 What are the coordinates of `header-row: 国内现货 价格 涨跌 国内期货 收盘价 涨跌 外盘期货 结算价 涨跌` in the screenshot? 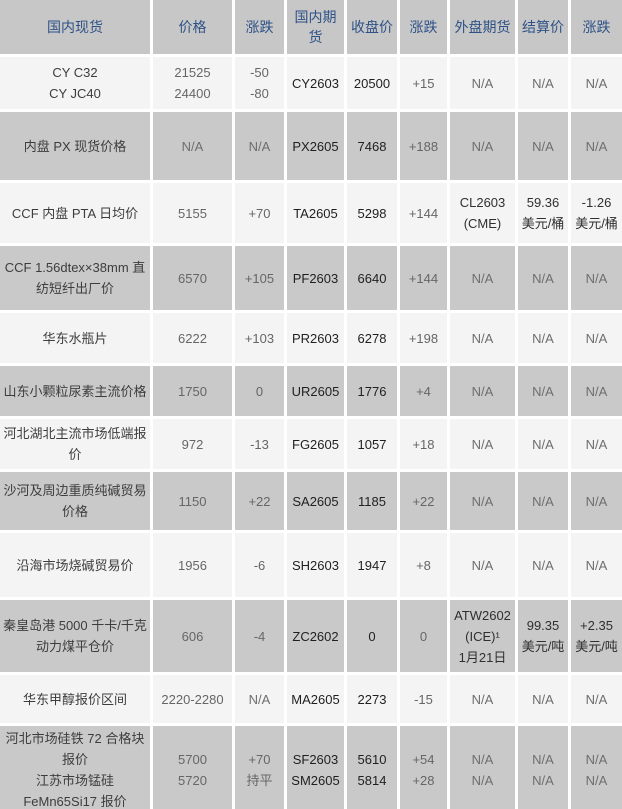 It's located at (311, 27).